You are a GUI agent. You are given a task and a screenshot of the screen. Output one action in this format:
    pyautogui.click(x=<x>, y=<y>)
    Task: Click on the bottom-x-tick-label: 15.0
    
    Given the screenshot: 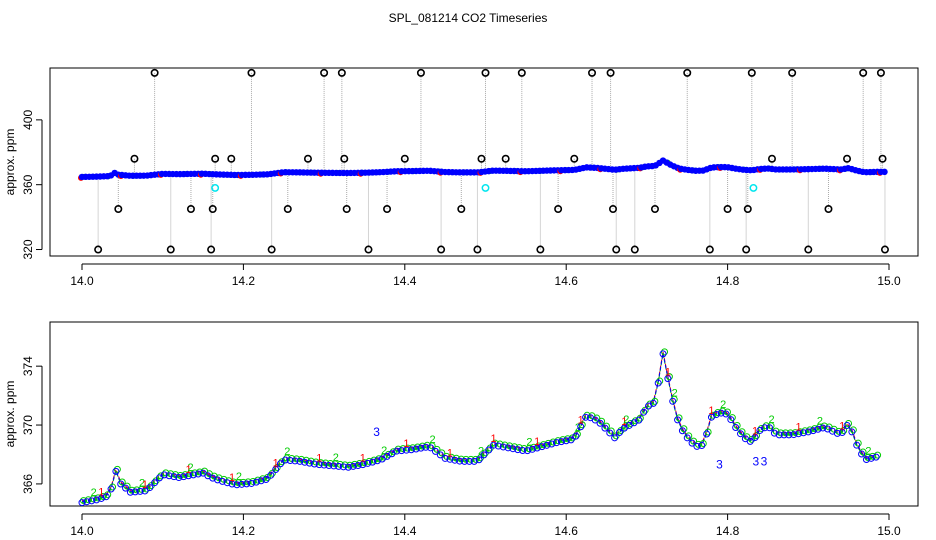 What is the action you would take?
    pyautogui.click(x=889, y=531)
    